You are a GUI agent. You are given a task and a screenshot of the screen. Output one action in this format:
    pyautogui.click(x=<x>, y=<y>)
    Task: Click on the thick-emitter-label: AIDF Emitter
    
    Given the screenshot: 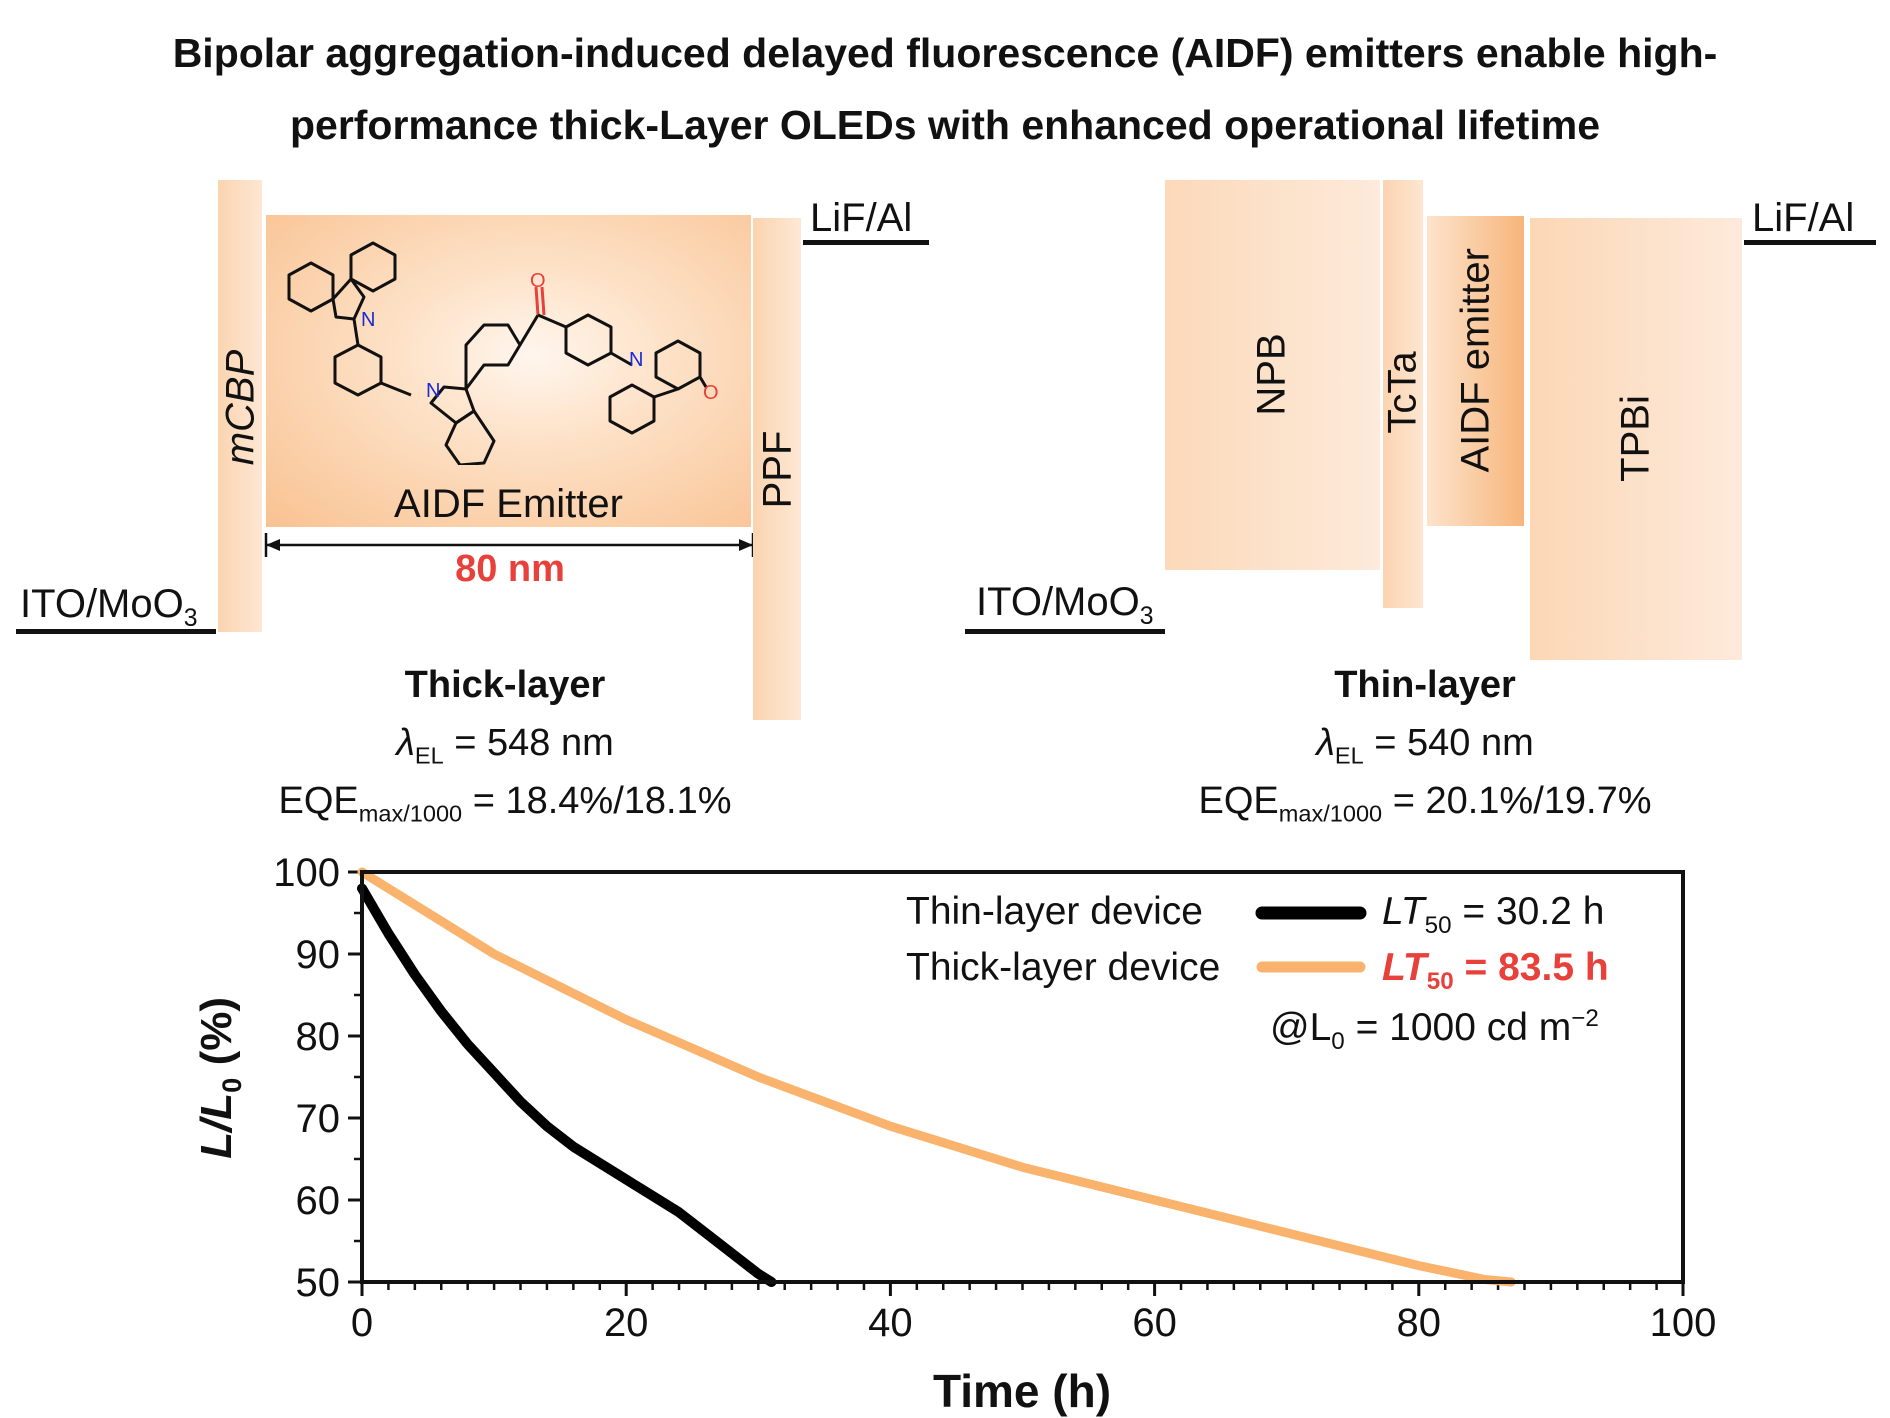 What is the action you would take?
    pyautogui.click(x=508, y=504)
    